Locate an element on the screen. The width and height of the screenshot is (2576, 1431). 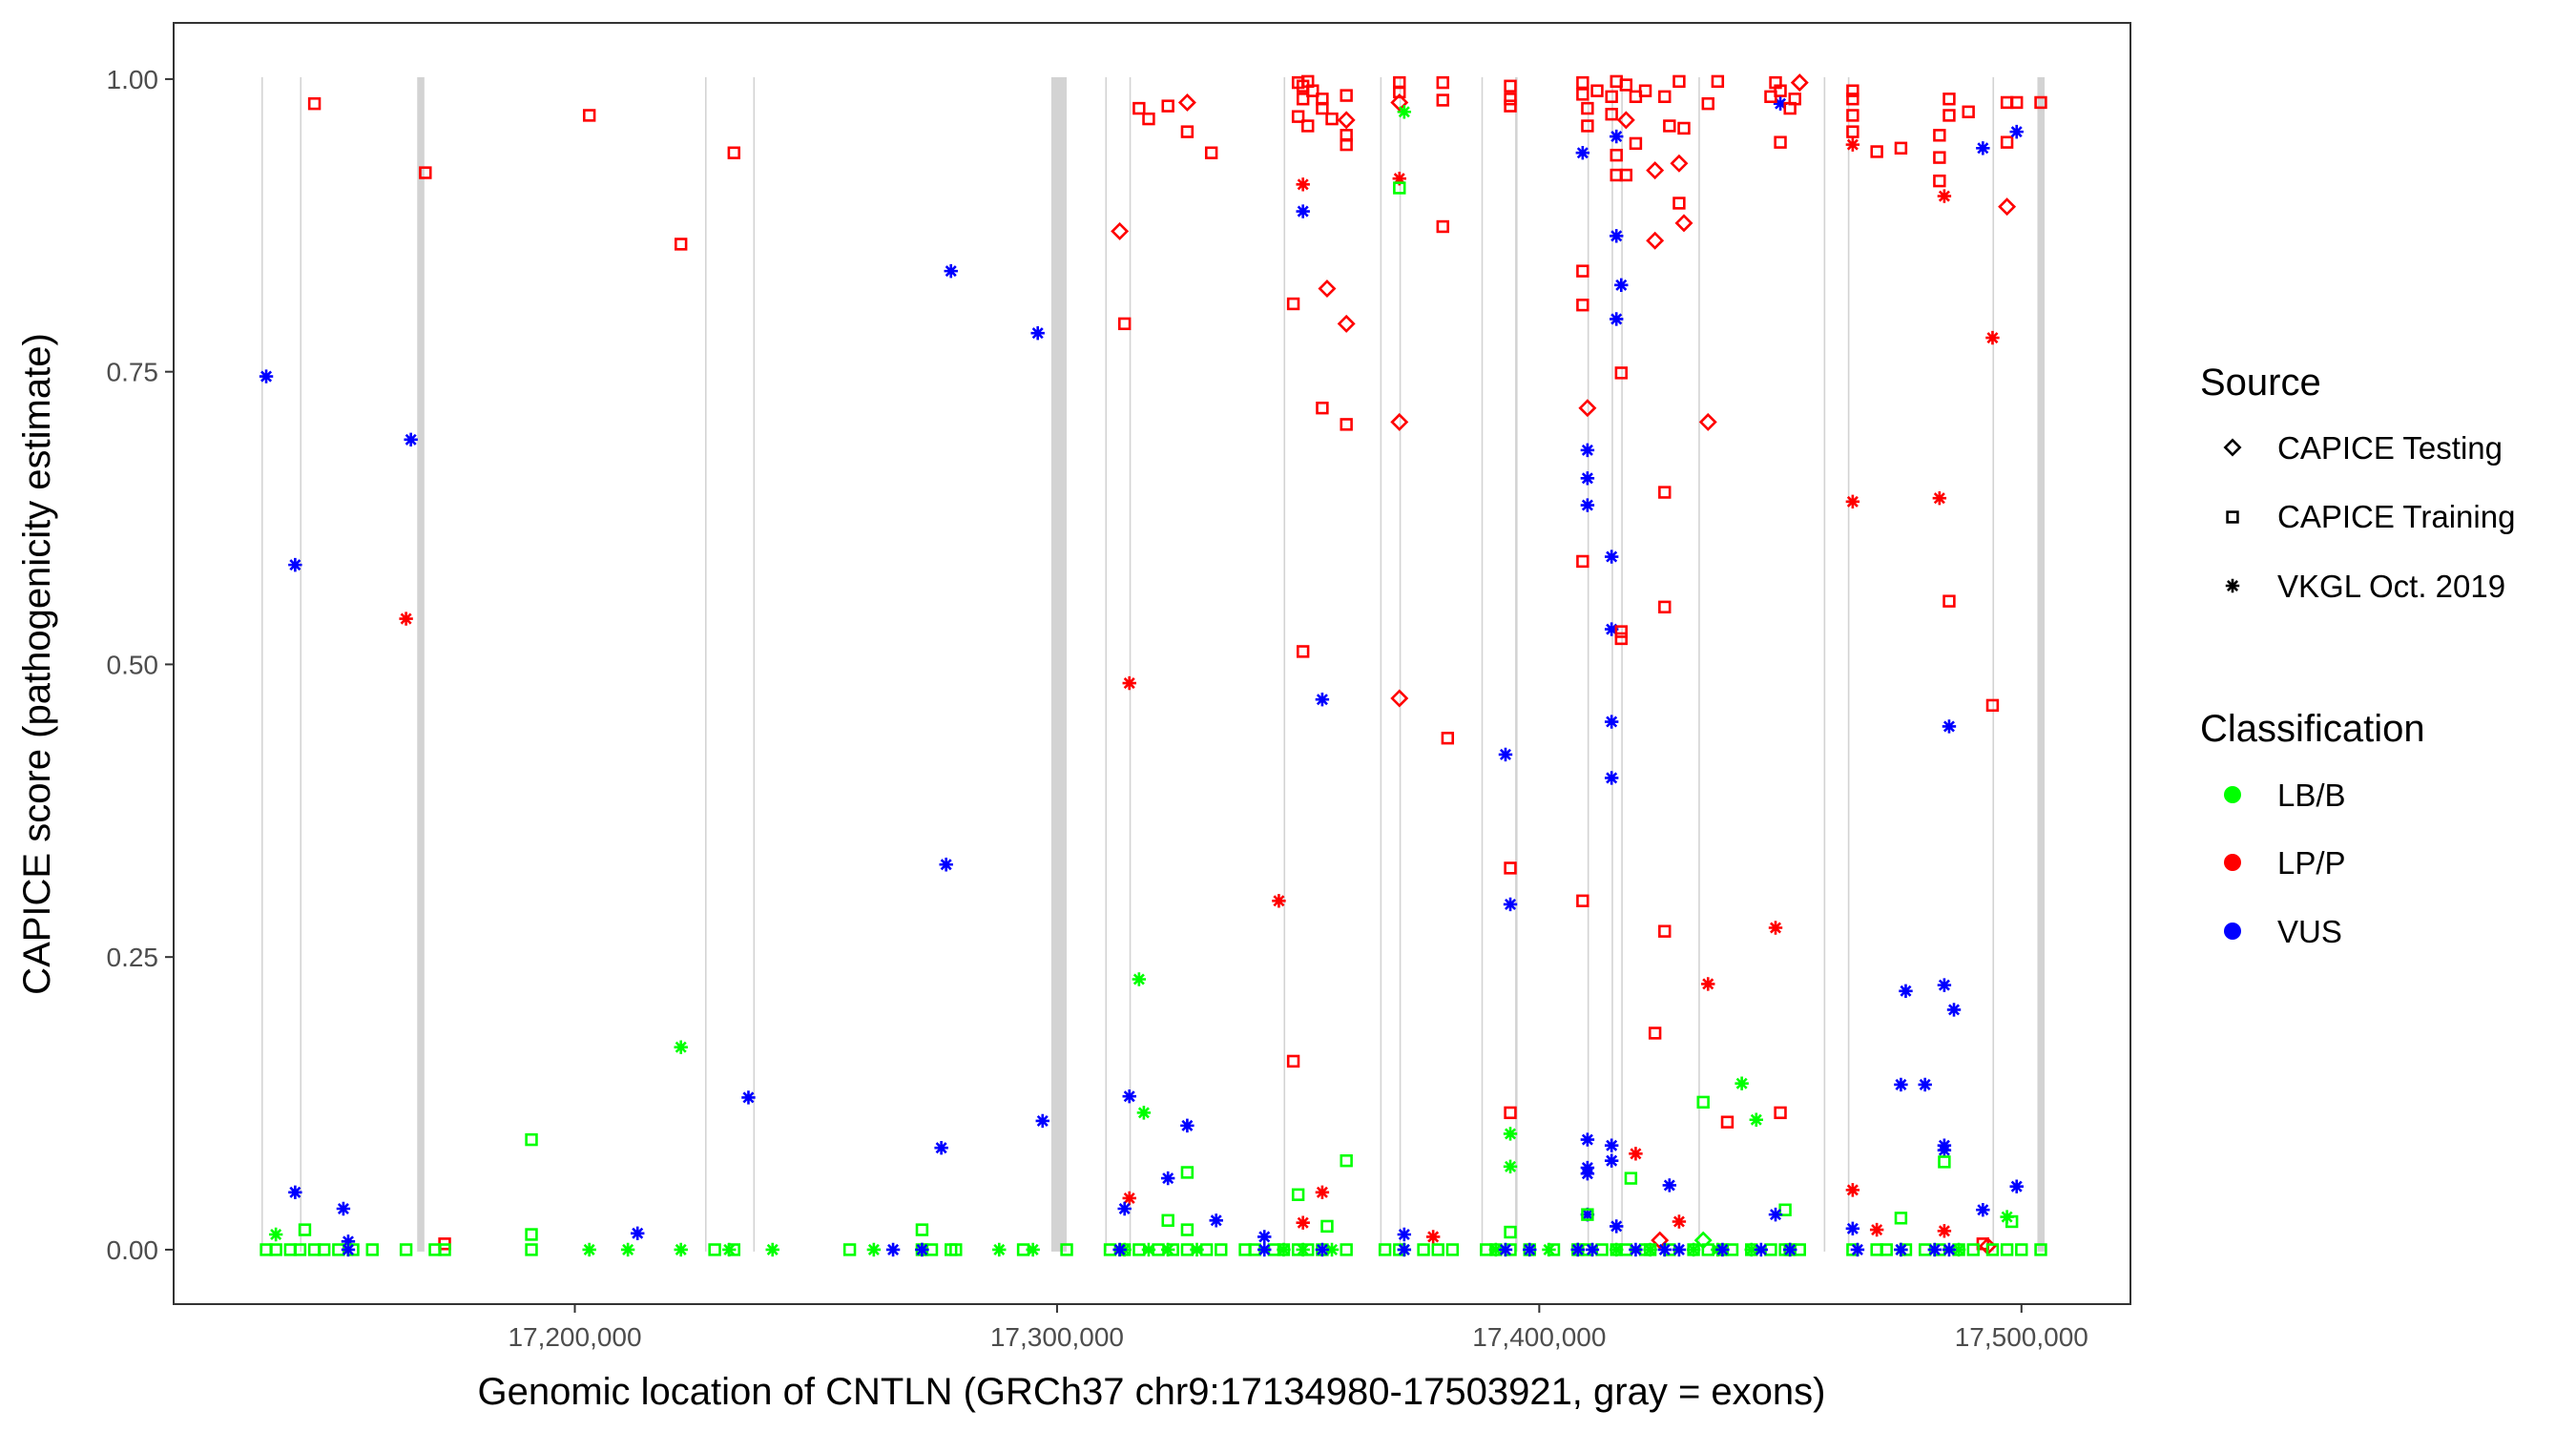
legend-source-key-icon is located at coordinates (2232, 517).